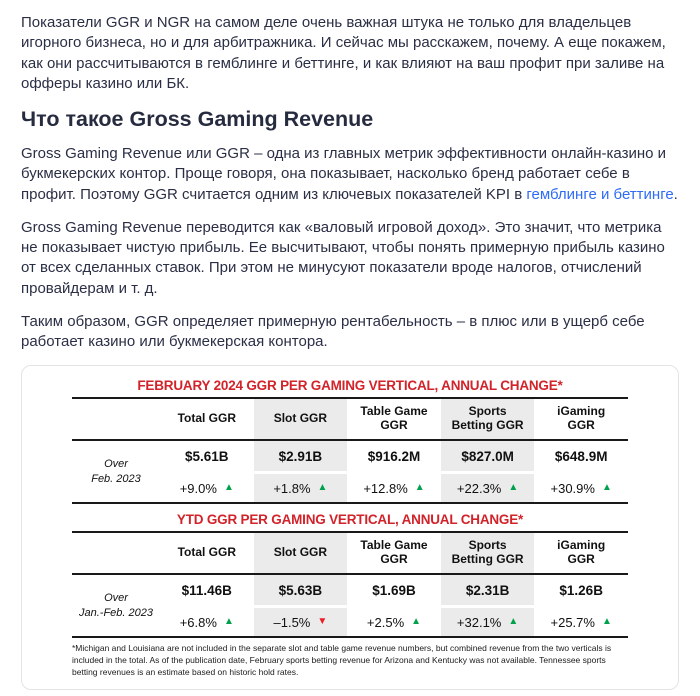 The image size is (700, 696). Describe the element at coordinates (207, 456) in the screenshot. I see `value-cell: $5.61B` at that location.